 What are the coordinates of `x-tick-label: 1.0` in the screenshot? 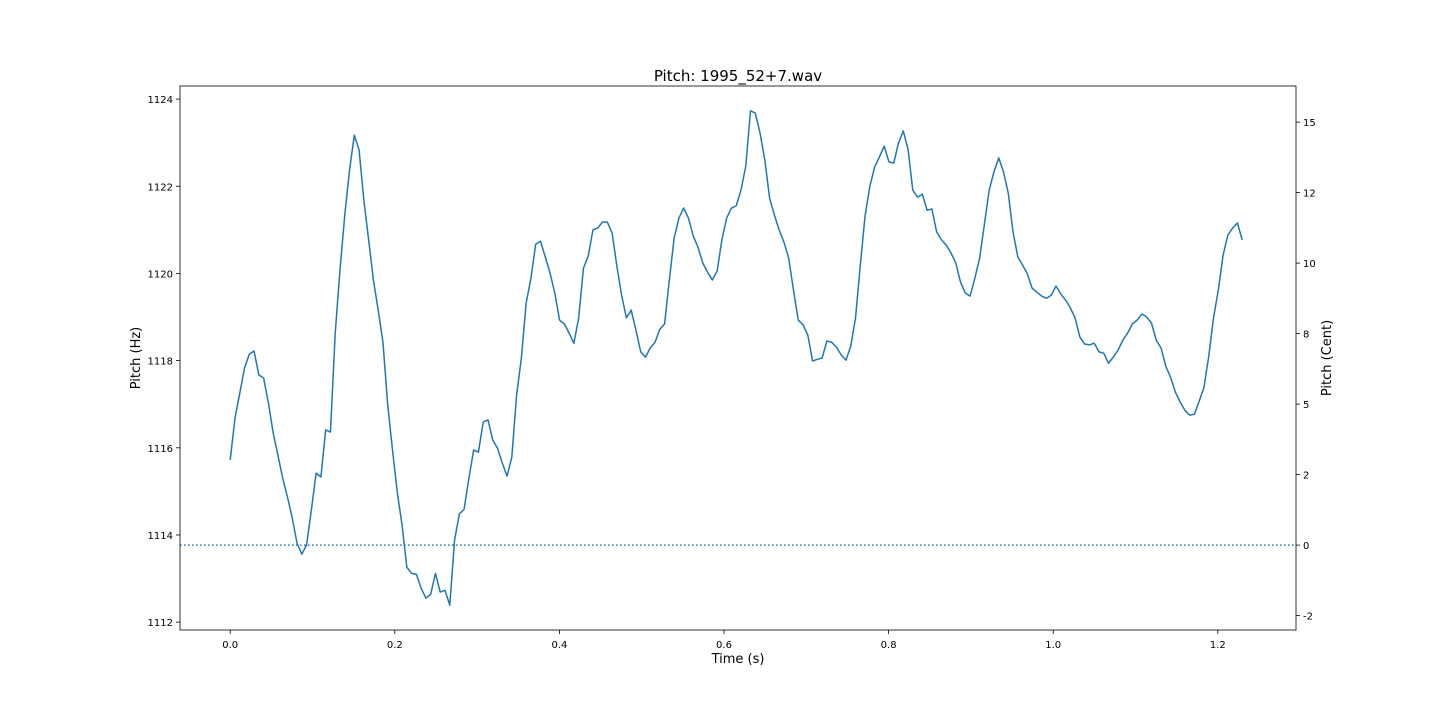 It's located at (1053, 645).